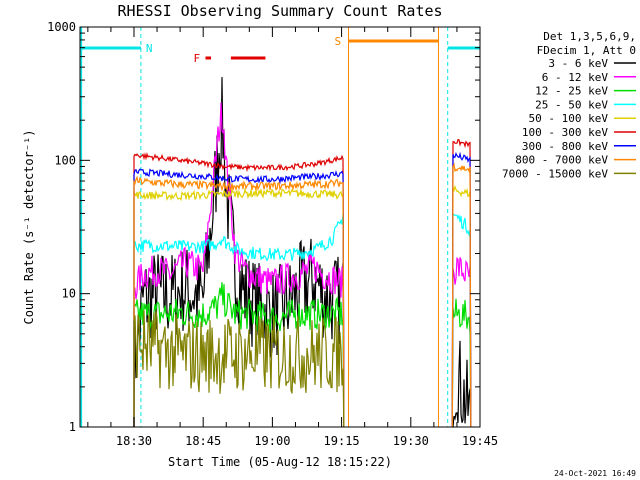 The image size is (640, 480). I want to click on footer-timestamp: 24-Oct-2021 16:49, so click(595, 473).